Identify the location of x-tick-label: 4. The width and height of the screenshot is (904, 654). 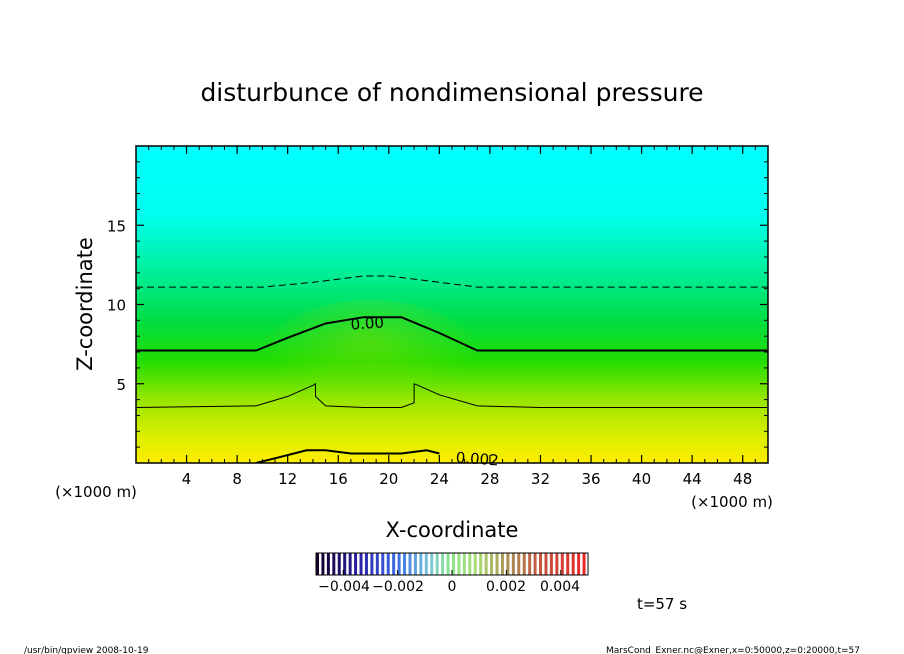
(187, 479).